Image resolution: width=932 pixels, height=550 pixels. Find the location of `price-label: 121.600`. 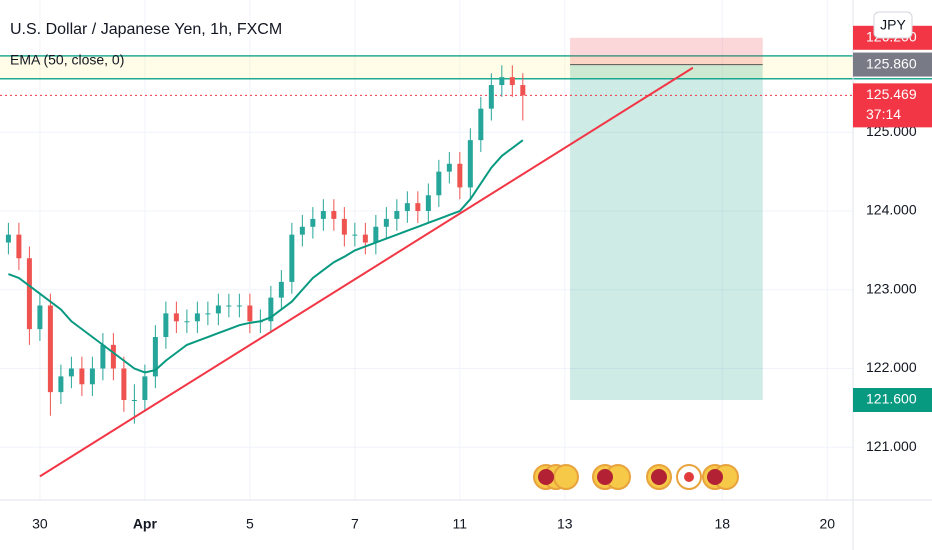

price-label: 121.600 is located at coordinates (891, 399).